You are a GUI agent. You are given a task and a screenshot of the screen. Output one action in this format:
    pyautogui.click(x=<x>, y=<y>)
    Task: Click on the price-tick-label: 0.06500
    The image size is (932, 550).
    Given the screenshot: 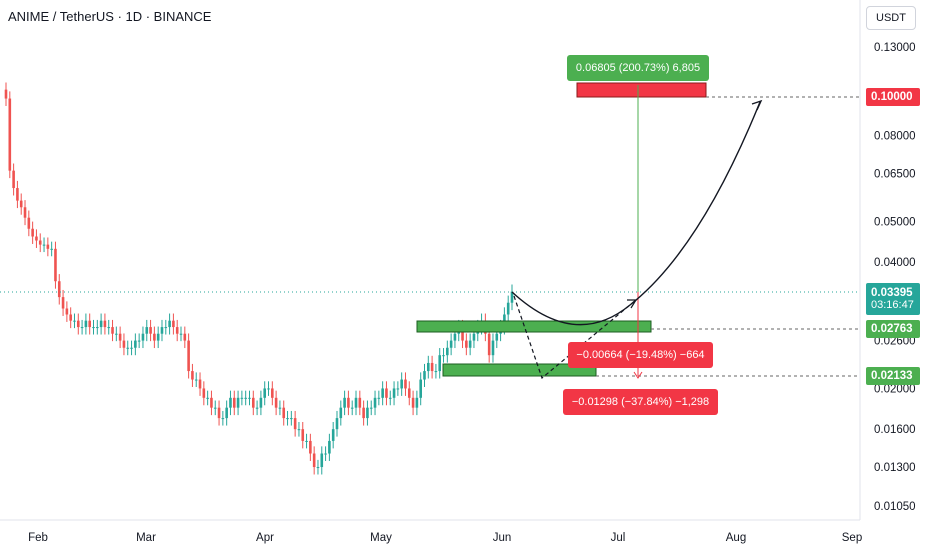 What is the action you would take?
    pyautogui.click(x=895, y=174)
    